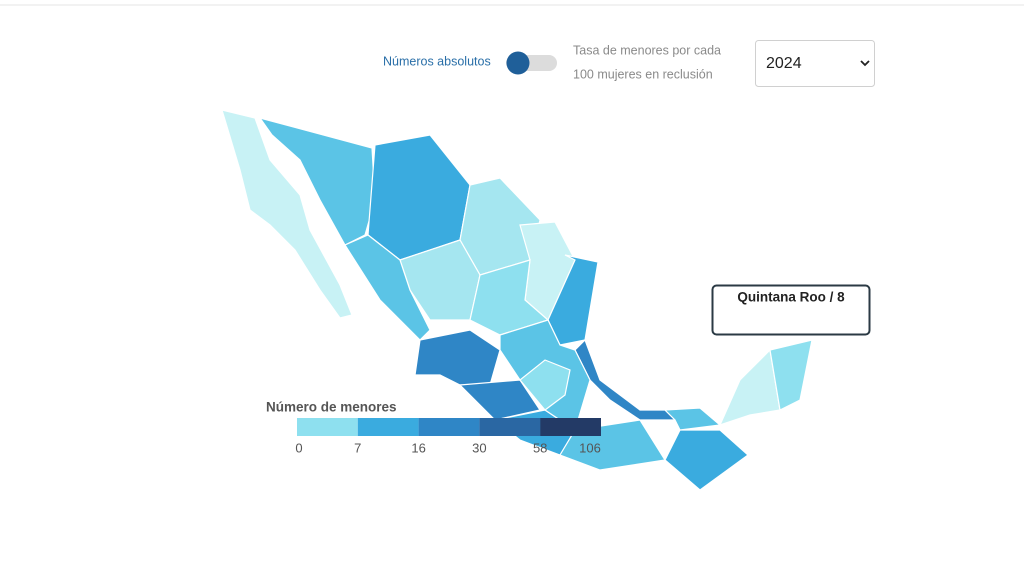  What do you see at coordinates (298, 447) in the screenshot?
I see `legend-tick-label: 0` at bounding box center [298, 447].